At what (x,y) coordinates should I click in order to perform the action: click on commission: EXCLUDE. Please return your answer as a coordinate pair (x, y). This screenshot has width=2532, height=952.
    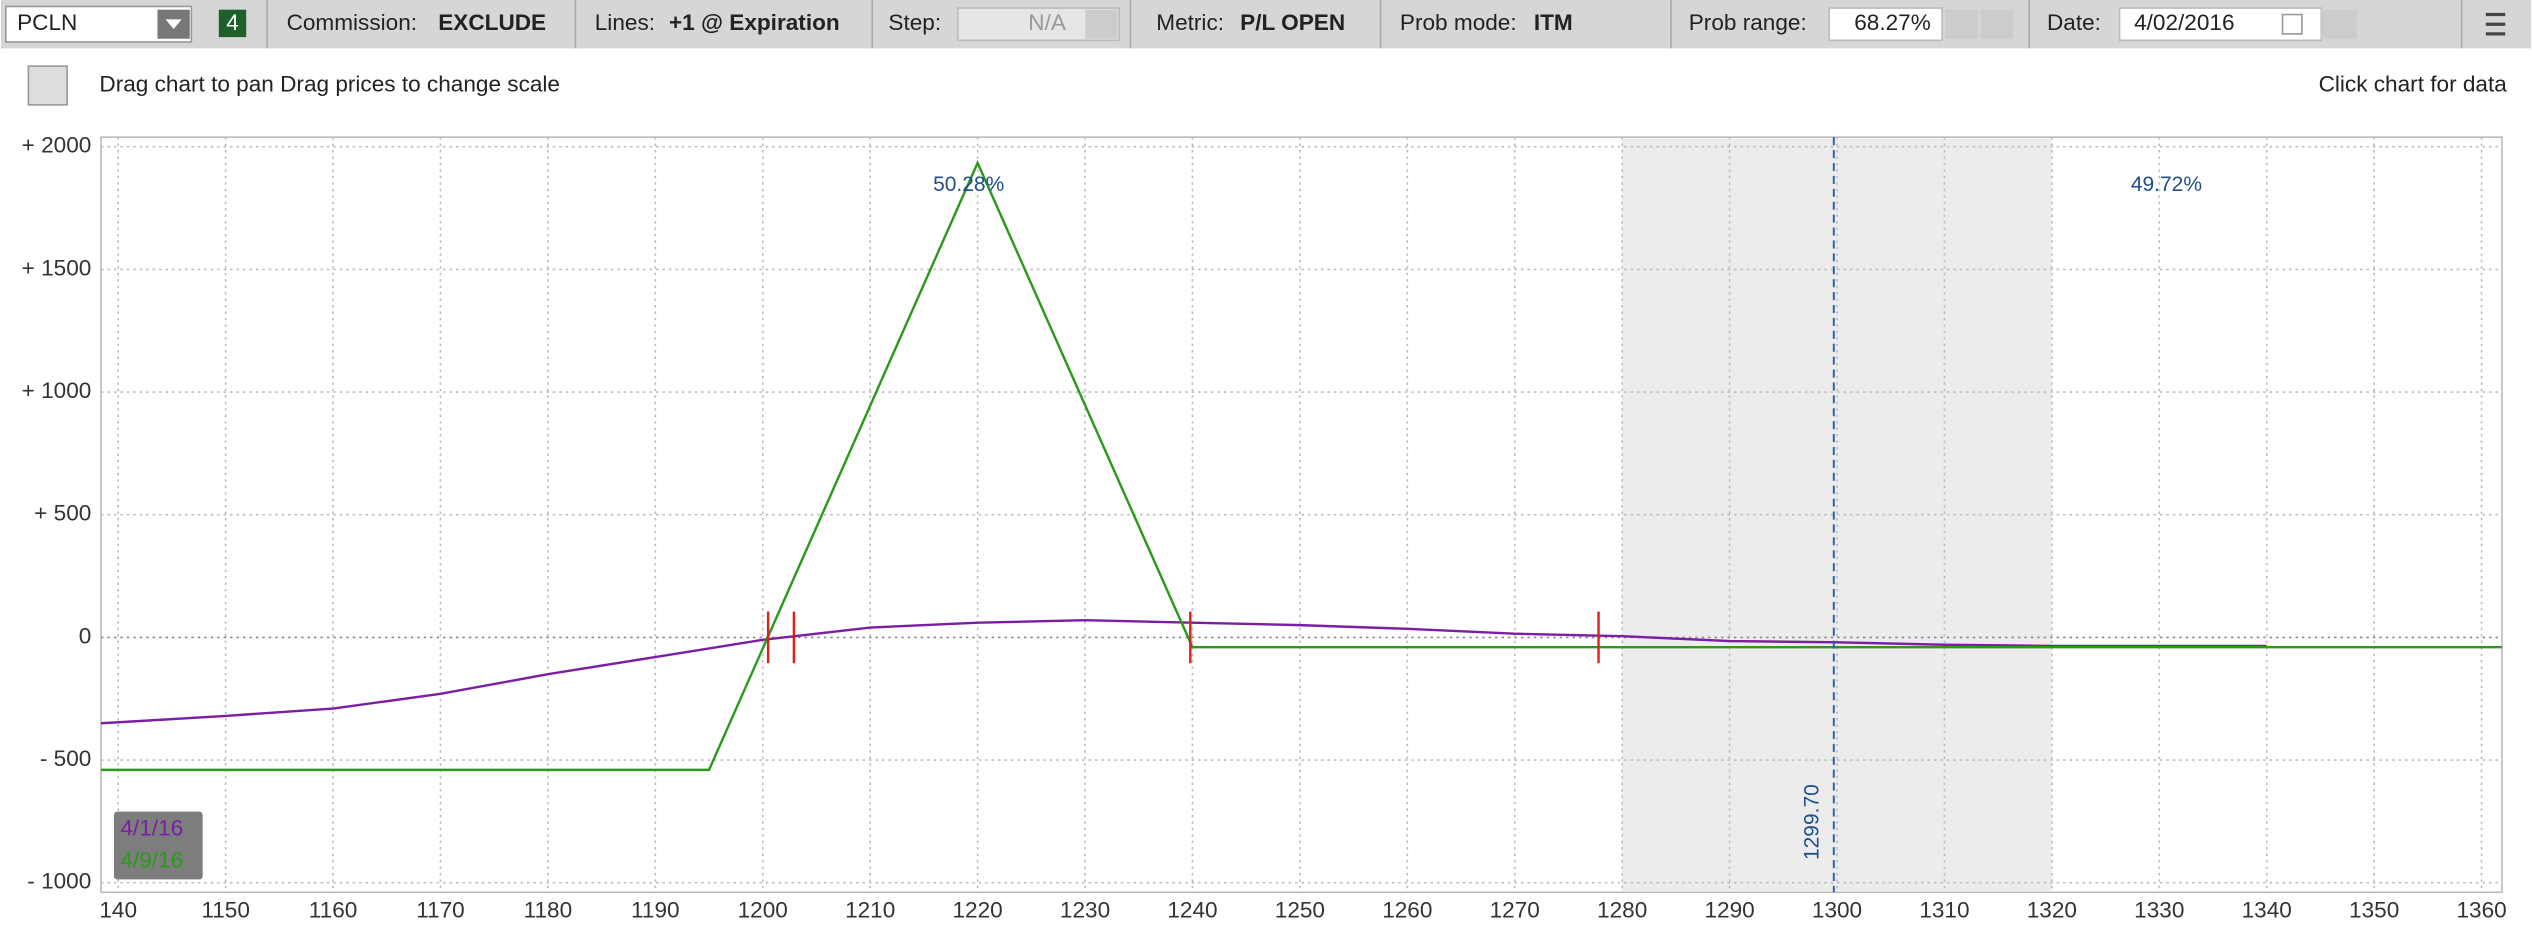
    Looking at the image, I should click on (492, 22).